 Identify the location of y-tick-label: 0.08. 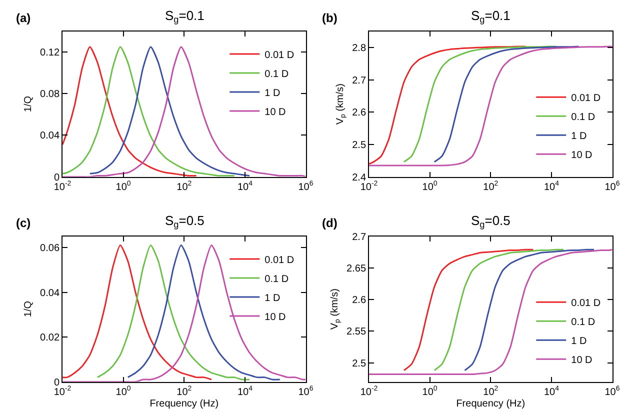
(50, 94).